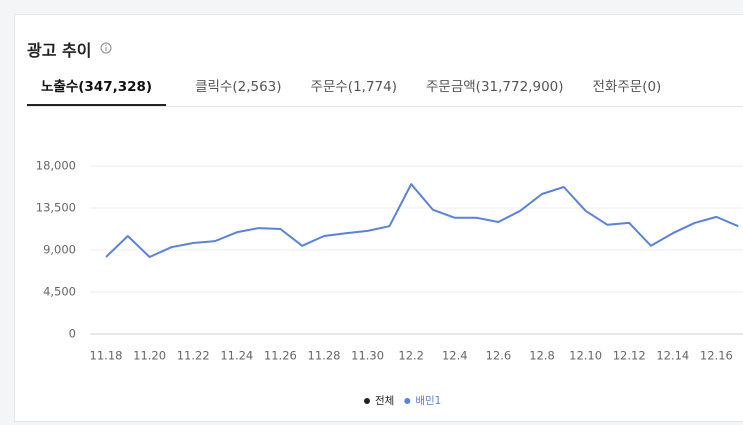 The image size is (743, 425). What do you see at coordinates (59, 50) in the screenshot?
I see `title: 광고 추이` at bounding box center [59, 50].